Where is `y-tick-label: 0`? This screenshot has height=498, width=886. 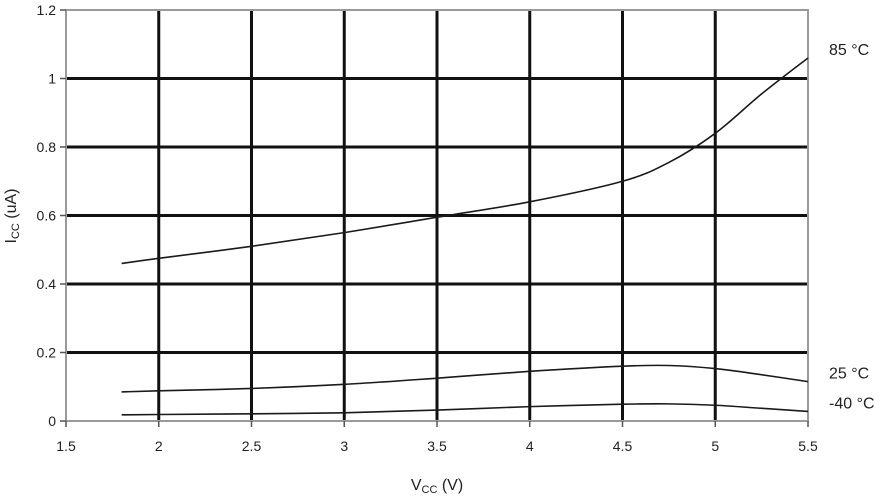
y-tick-label: 0 is located at coordinates (52, 421).